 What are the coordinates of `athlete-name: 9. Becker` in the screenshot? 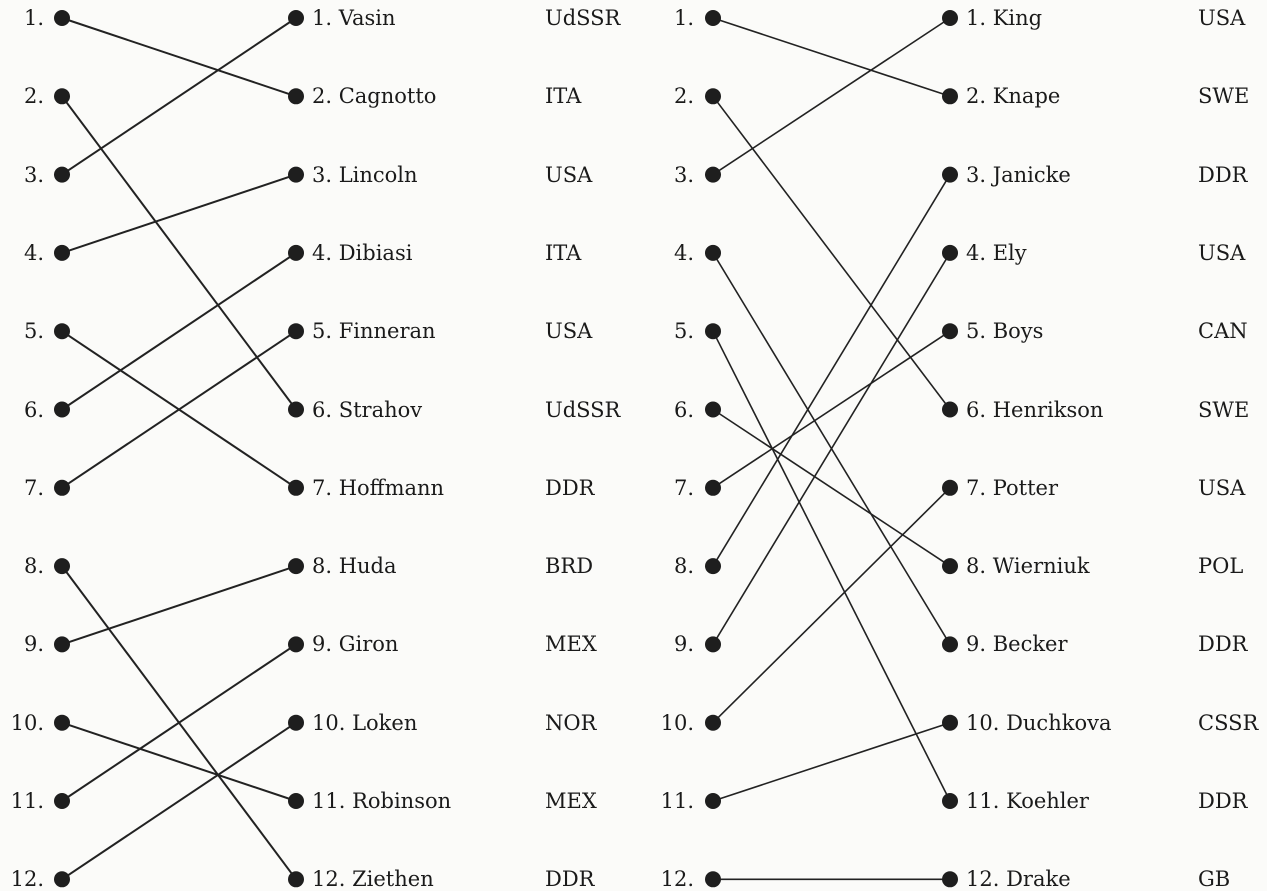 It's located at (1017, 644).